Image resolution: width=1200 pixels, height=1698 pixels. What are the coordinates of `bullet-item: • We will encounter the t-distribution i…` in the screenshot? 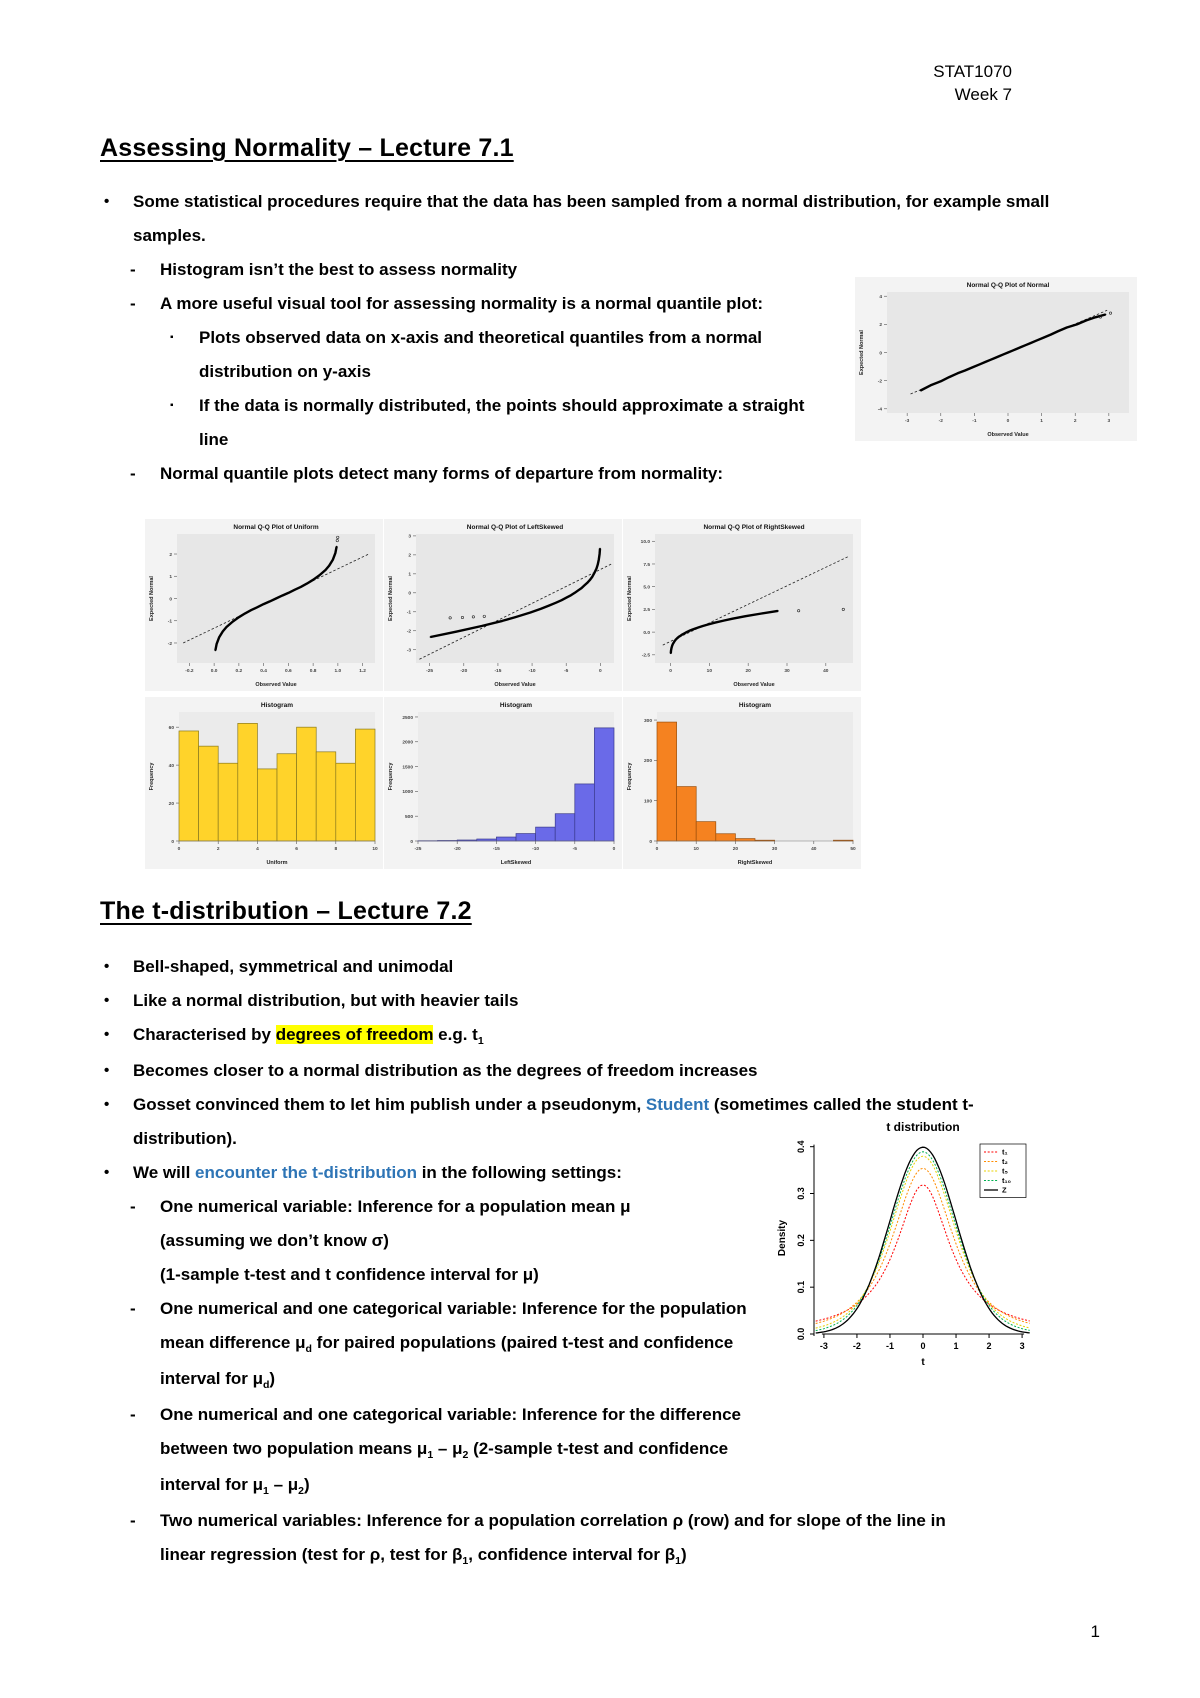 It's located at (602, 1173).